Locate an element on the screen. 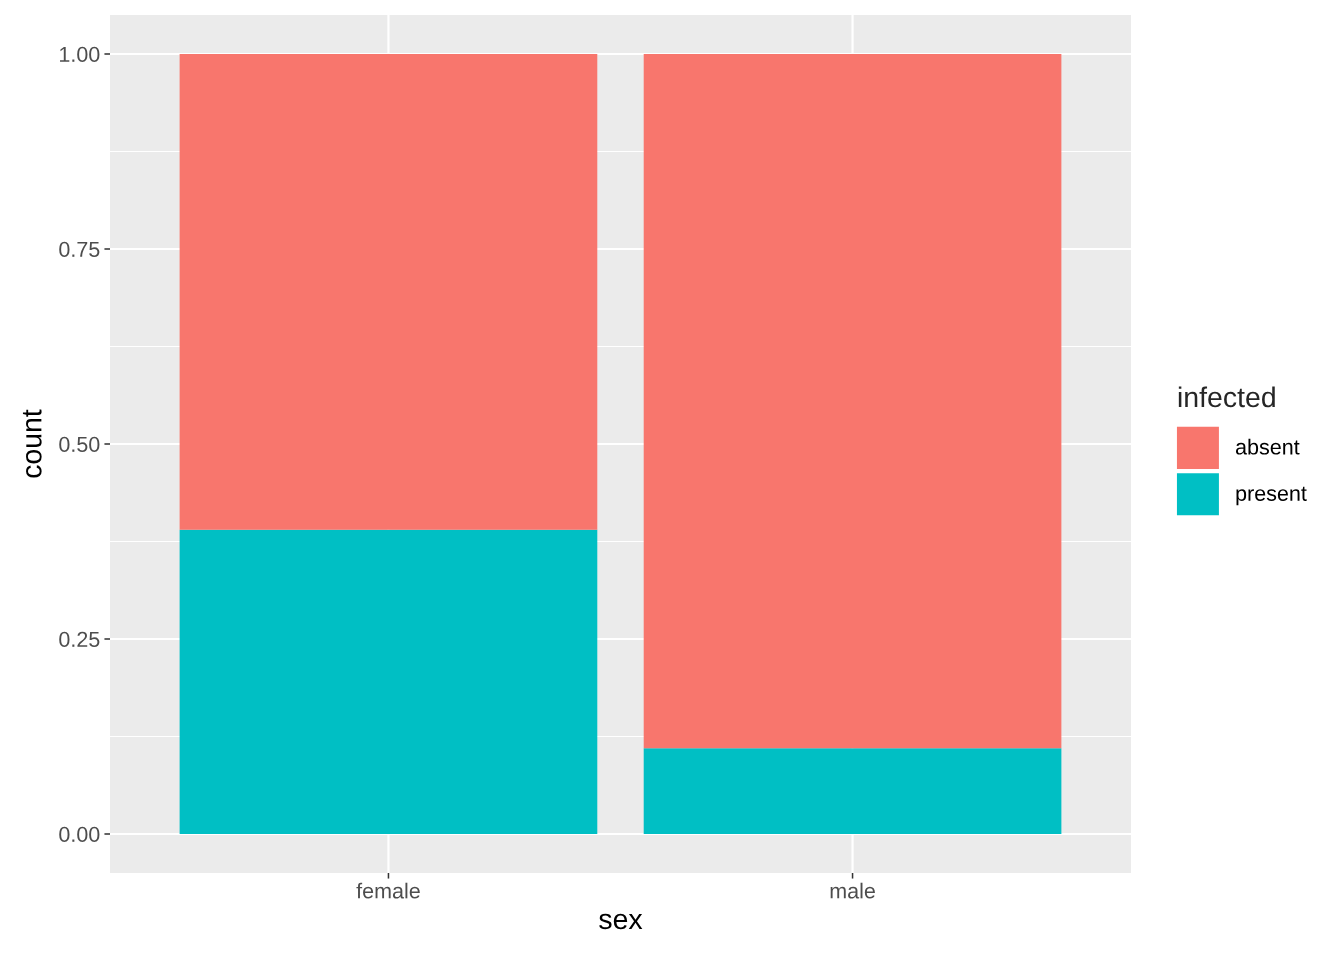  x-tick-label: female is located at coordinates (388, 890).